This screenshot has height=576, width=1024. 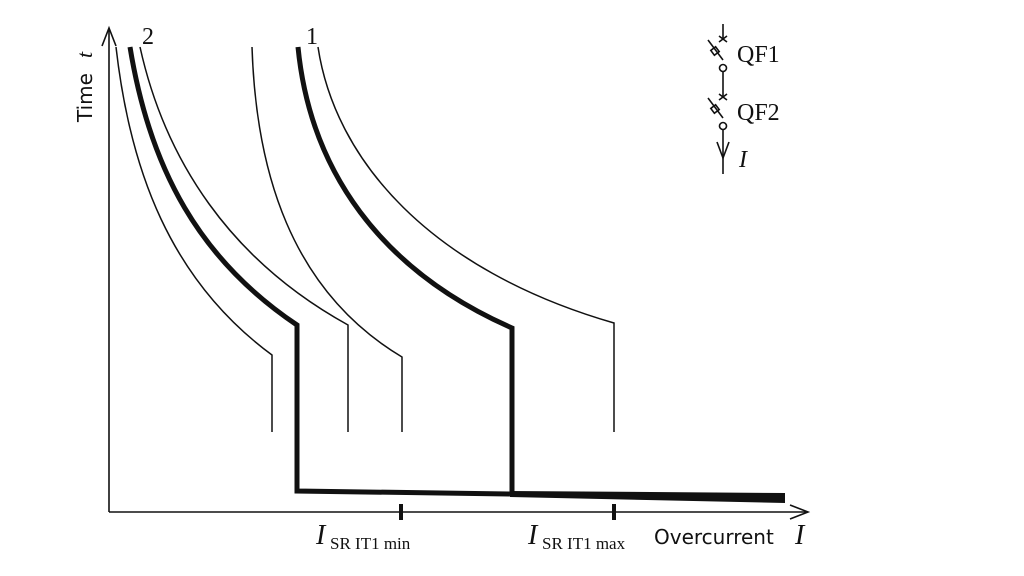 What do you see at coordinates (194, 239) in the screenshot?
I see `curve-2-lower-band` at bounding box center [194, 239].